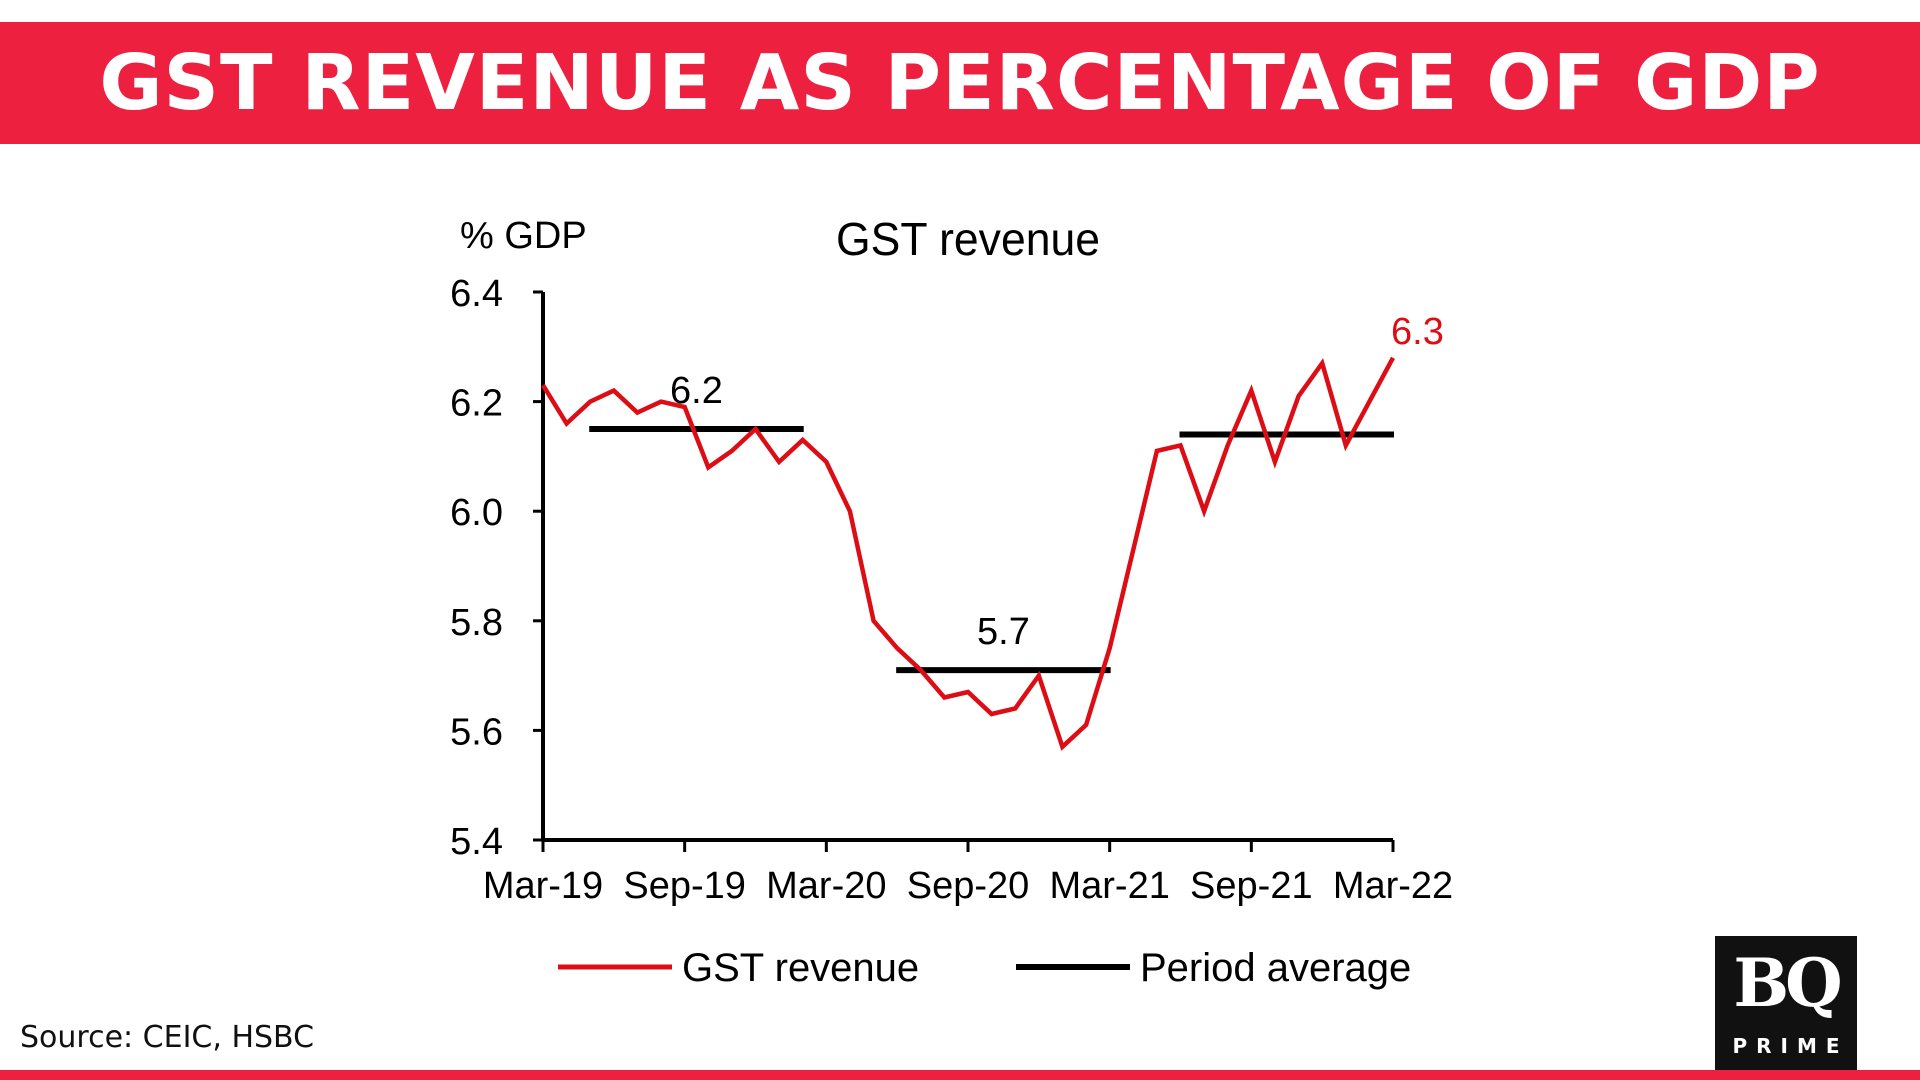 Image resolution: width=1920 pixels, height=1080 pixels. Describe the element at coordinates (826, 886) in the screenshot. I see `x-tick-label: Mar-20` at that location.